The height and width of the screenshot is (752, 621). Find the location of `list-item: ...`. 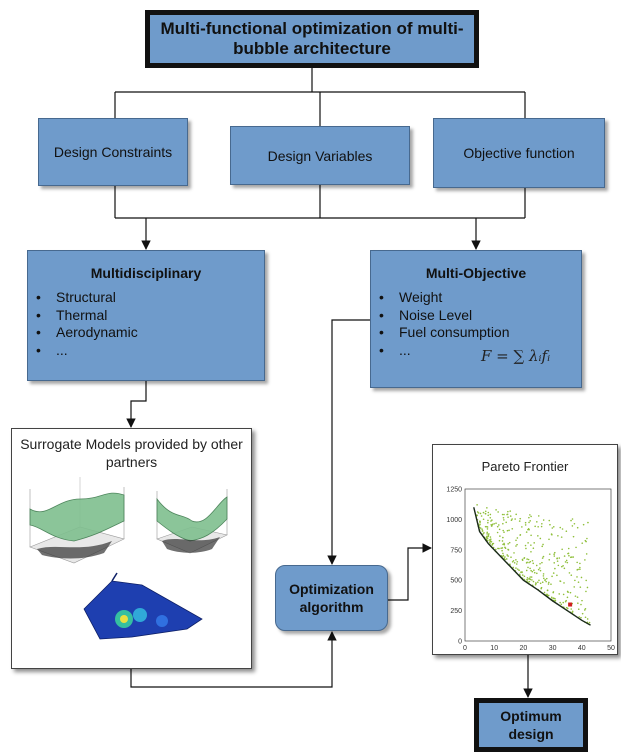

list-item: ... is located at coordinates (87, 351).